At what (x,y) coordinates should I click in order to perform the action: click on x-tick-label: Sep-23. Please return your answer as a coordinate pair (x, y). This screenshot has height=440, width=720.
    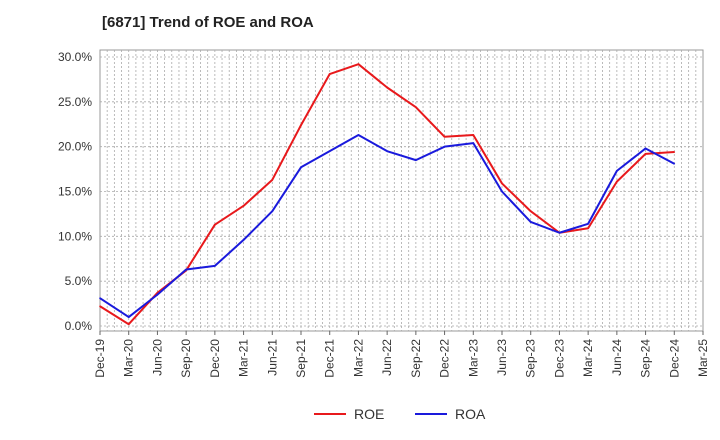
    Looking at the image, I should click on (531, 358).